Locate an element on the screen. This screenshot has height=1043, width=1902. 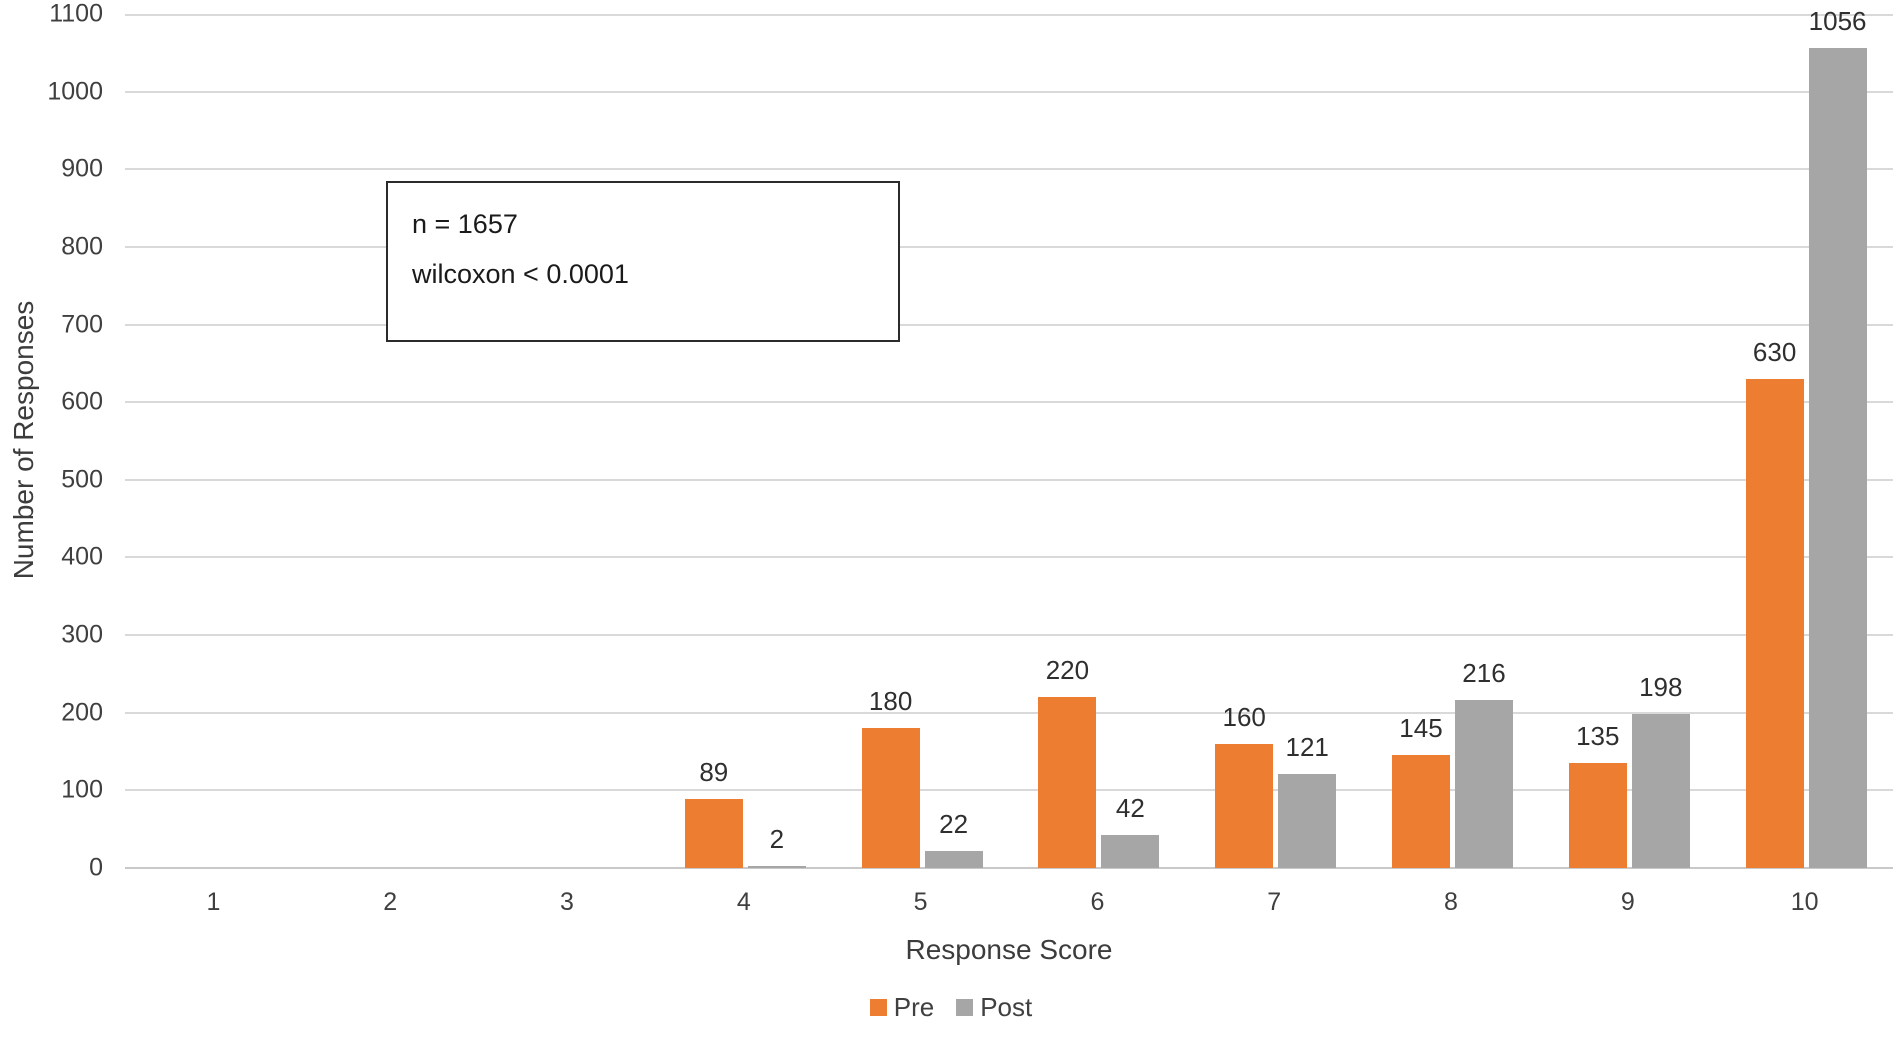
legend-label-pre: Pre is located at coordinates (914, 1007).